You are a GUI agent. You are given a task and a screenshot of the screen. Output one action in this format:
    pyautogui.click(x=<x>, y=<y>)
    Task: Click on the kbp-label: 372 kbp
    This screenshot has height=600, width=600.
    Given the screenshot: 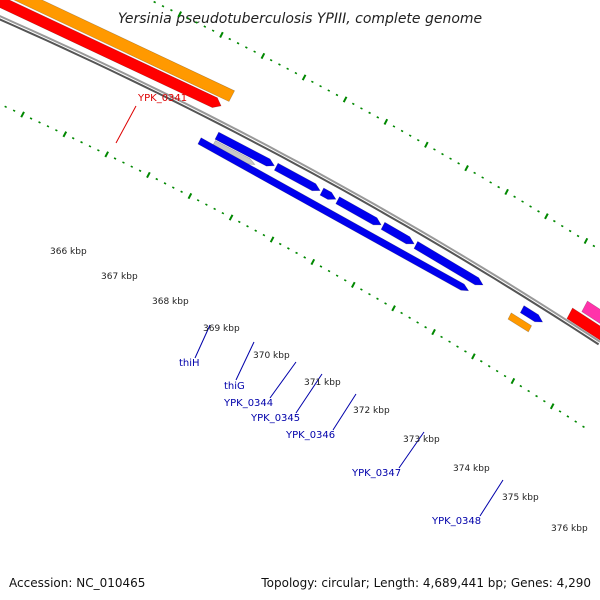 What is the action you would take?
    pyautogui.click(x=371, y=411)
    